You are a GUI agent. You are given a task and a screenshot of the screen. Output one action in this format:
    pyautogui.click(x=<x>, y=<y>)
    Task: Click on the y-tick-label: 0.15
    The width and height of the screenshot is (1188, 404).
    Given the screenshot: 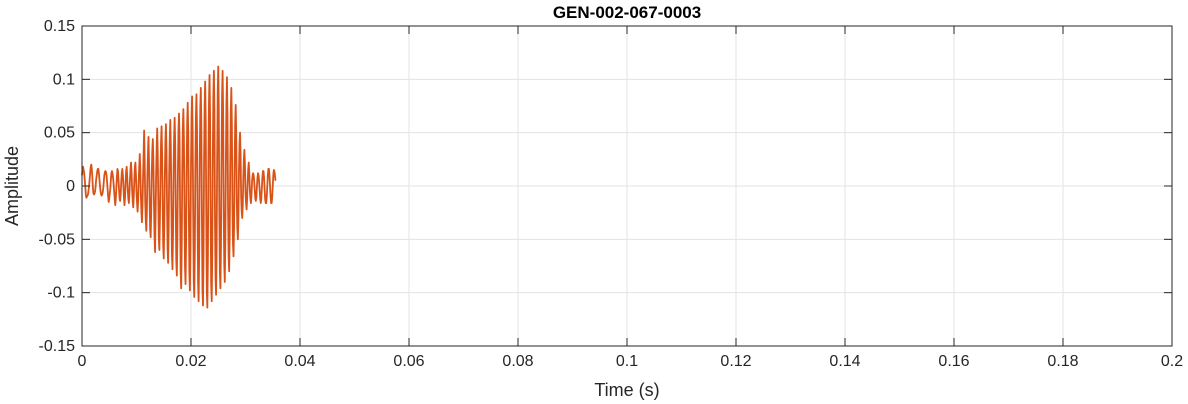 What is the action you would take?
    pyautogui.click(x=59, y=26)
    